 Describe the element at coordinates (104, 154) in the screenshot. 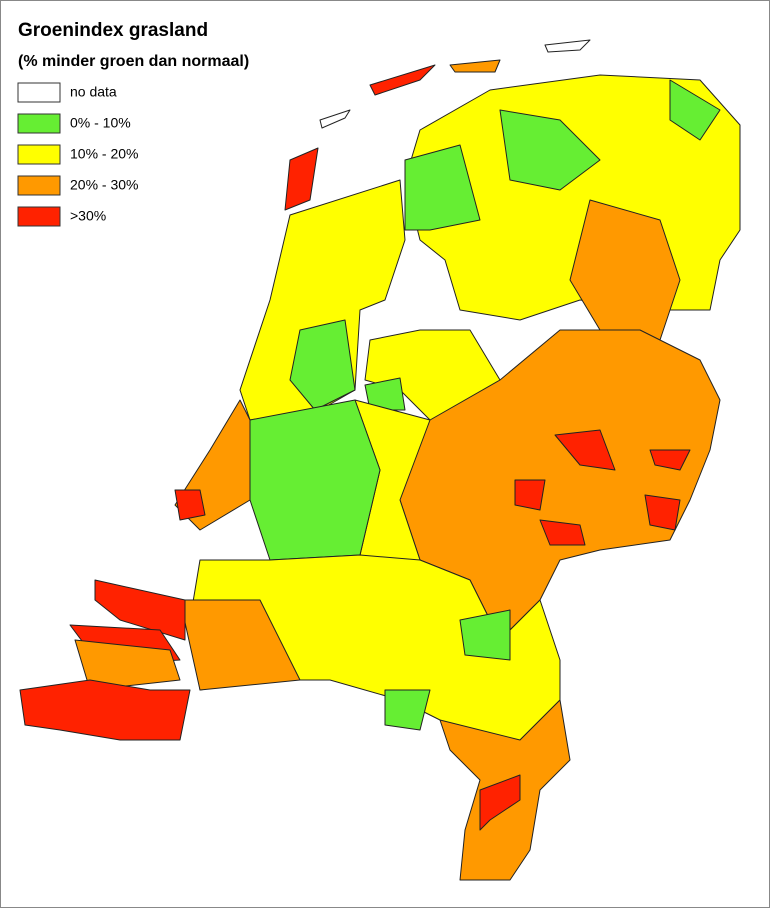

I see `legend-label: 10% - 20%` at that location.